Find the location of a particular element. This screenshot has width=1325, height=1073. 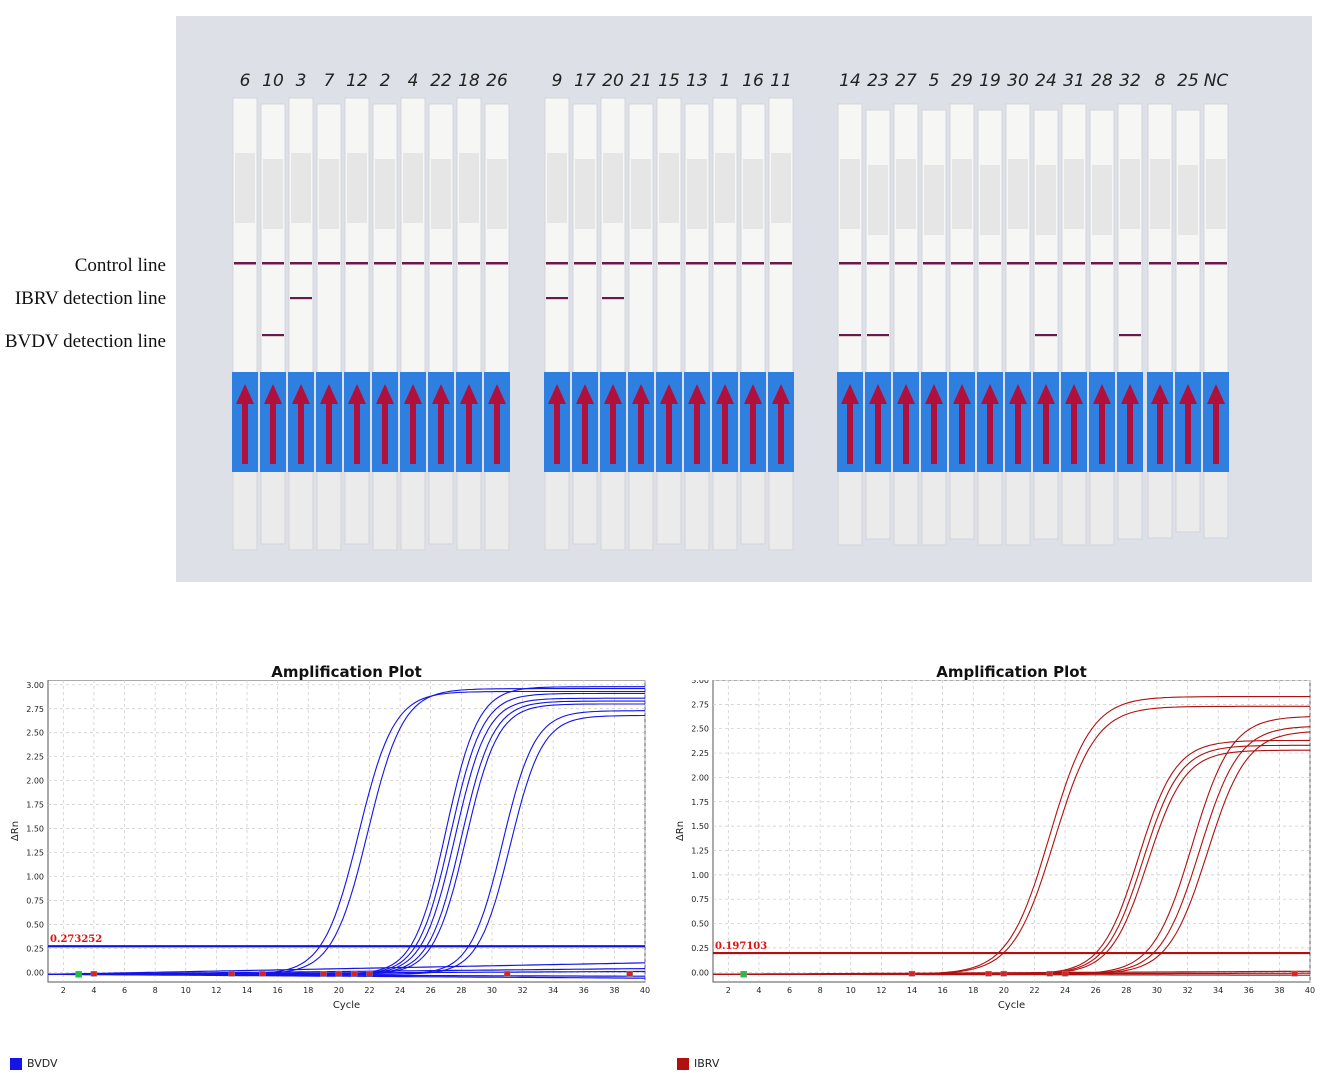

test-strip: 12 is located at coordinates (357, 308).